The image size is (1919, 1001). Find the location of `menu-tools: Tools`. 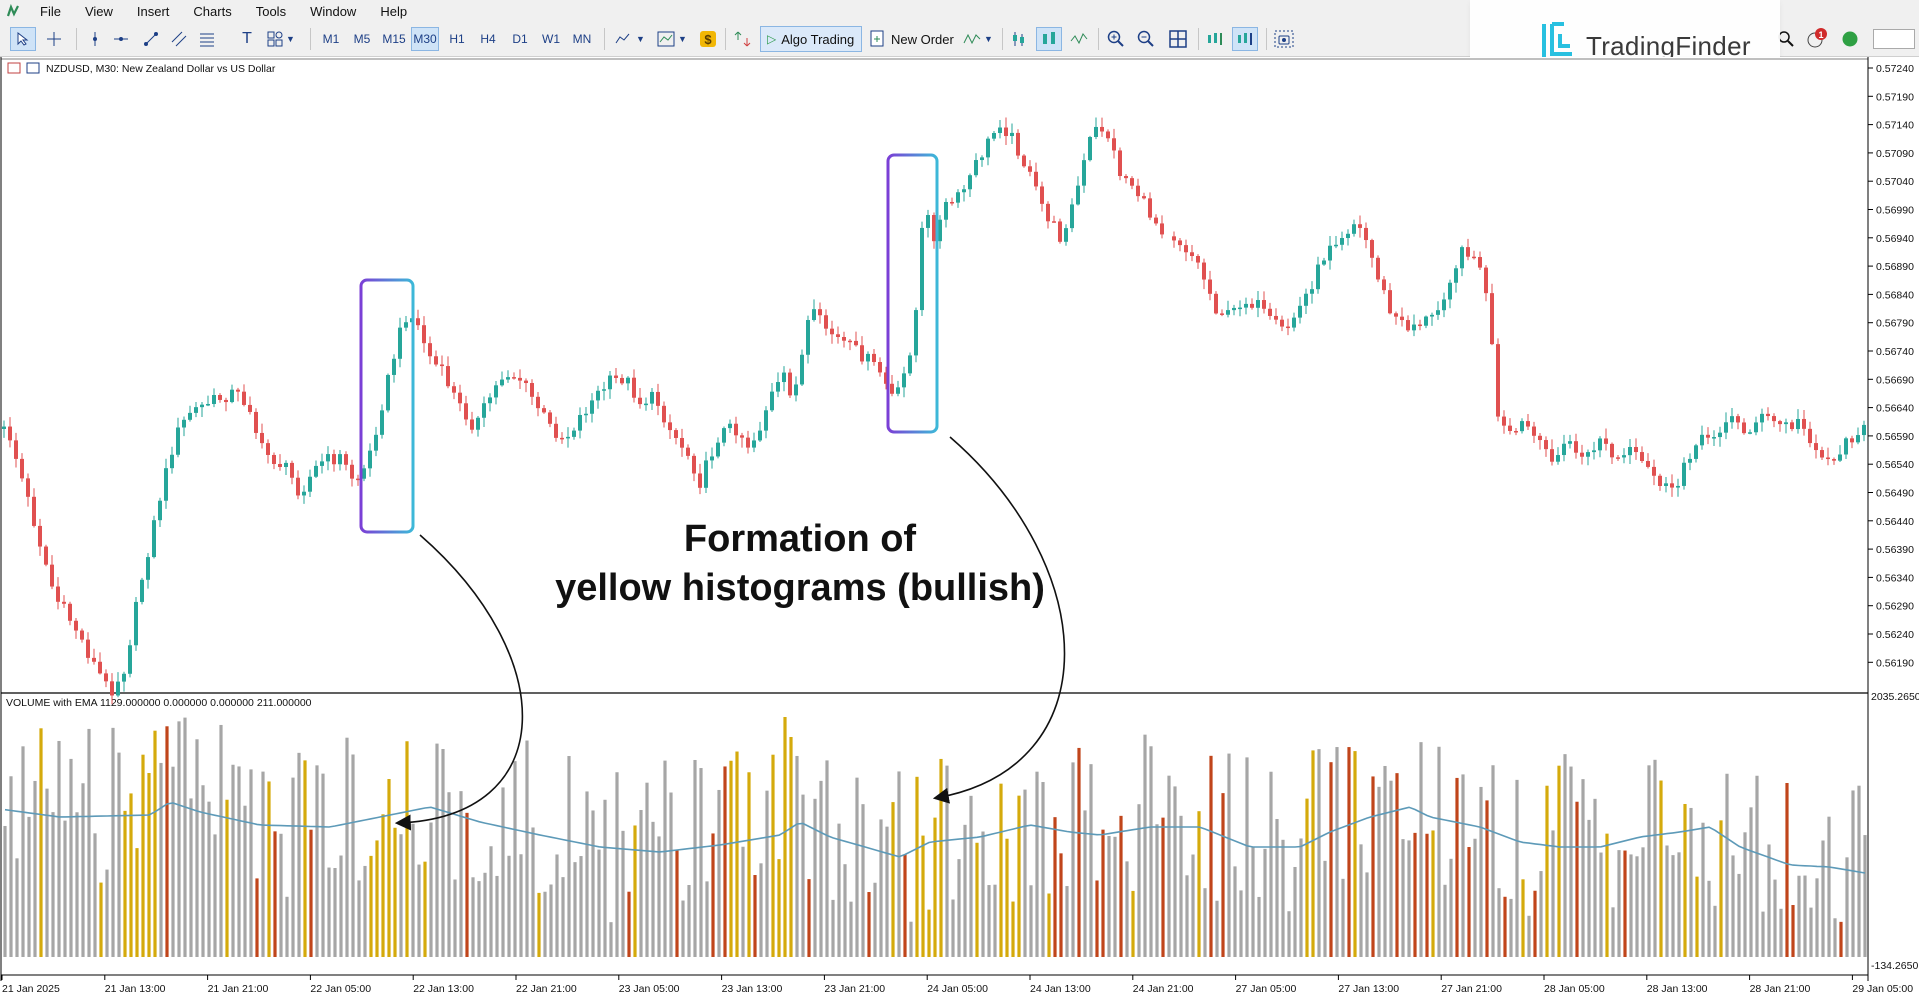

menu-tools: Tools is located at coordinates (271, 11).